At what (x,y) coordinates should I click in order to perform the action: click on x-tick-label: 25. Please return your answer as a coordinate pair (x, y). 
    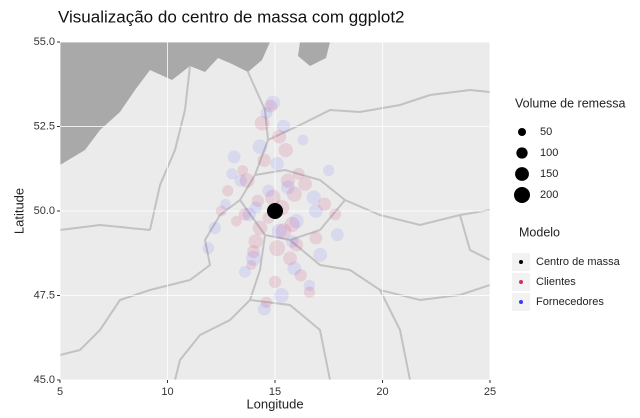
    Looking at the image, I should click on (490, 392).